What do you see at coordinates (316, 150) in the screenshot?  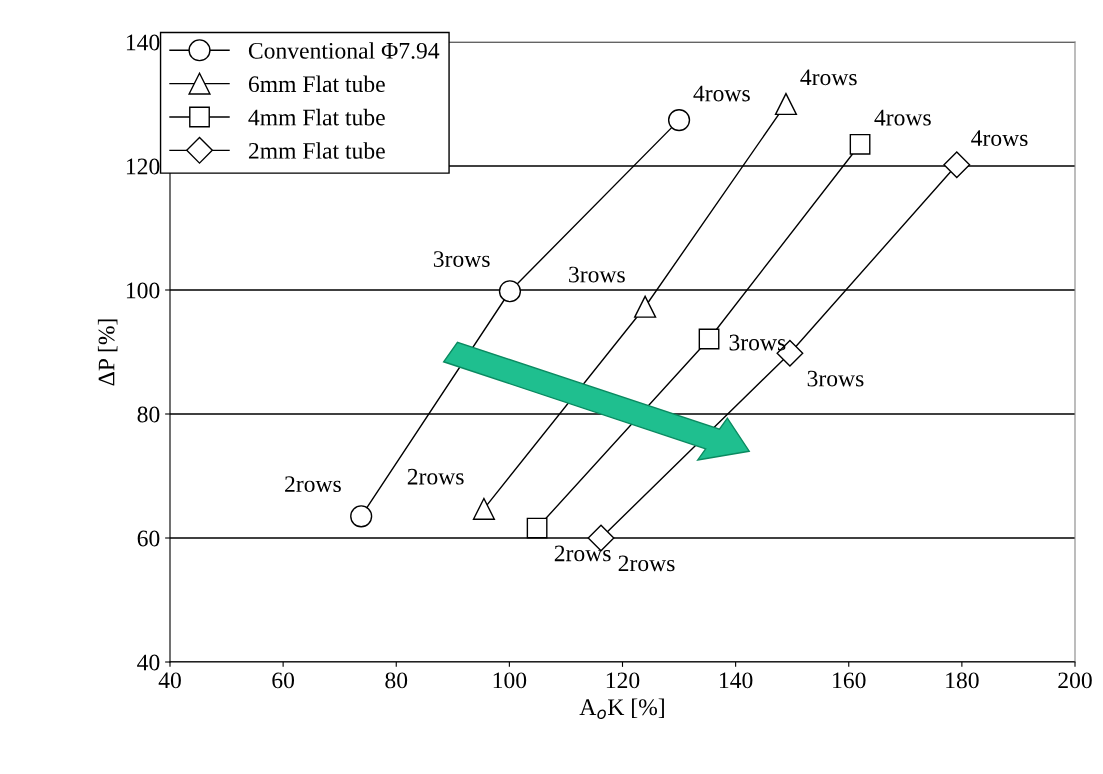 I see `legend-label: 2mm Flat tube` at bounding box center [316, 150].